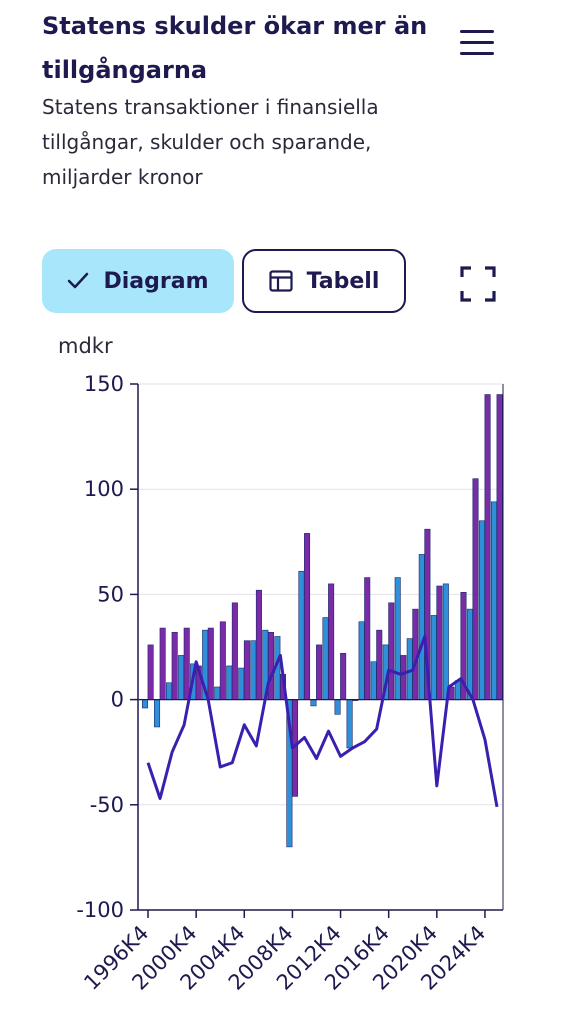 The height and width of the screenshot is (1024, 561). What do you see at coordinates (78, 281) in the screenshot?
I see `check-icon` at bounding box center [78, 281].